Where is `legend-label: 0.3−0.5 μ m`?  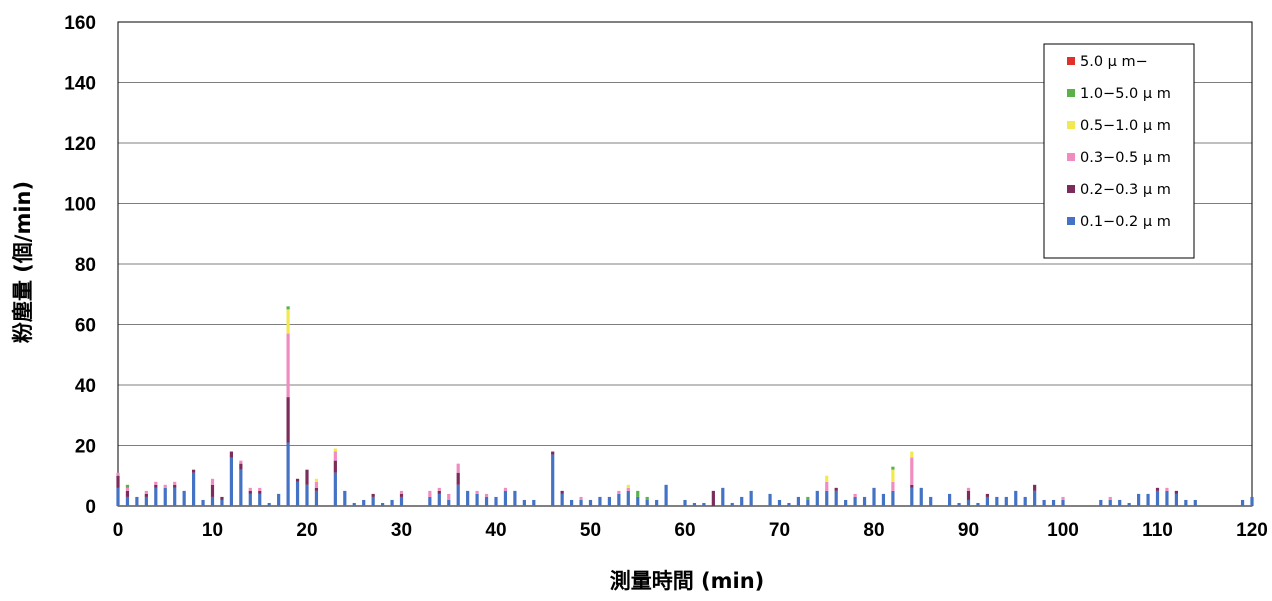 legend-label: 0.3−0.5 μ m is located at coordinates (1125, 158).